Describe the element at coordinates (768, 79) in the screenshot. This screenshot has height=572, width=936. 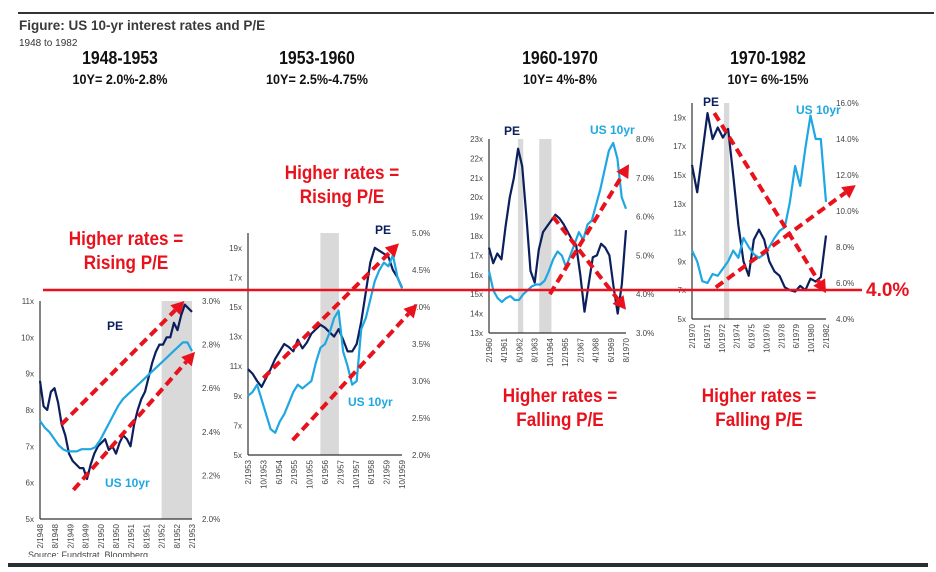
I see `panel-range: 10Y= 6%-15%` at that location.